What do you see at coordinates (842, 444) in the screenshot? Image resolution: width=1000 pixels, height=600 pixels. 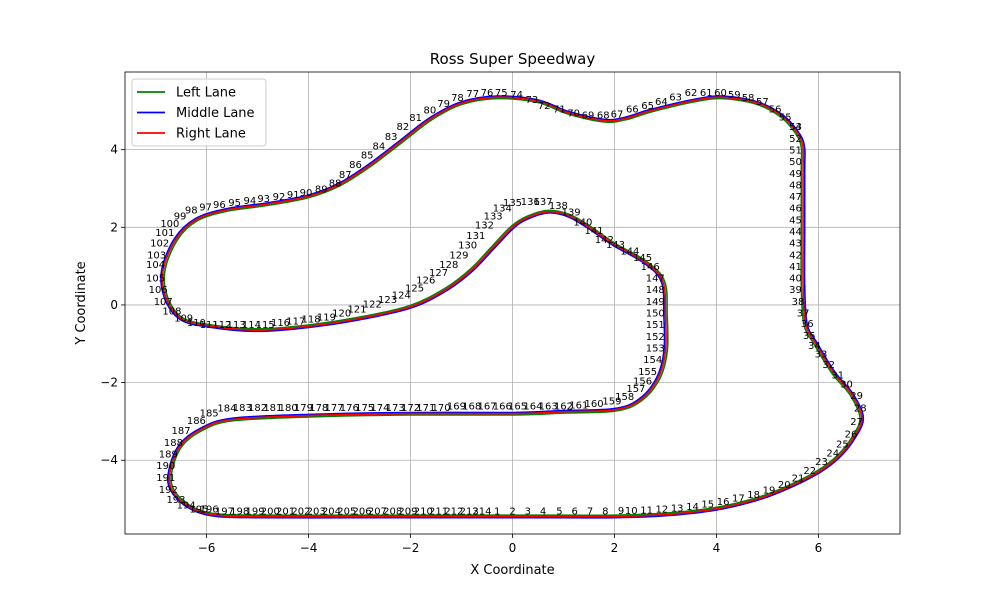 I see `point-label: 25` at bounding box center [842, 444].